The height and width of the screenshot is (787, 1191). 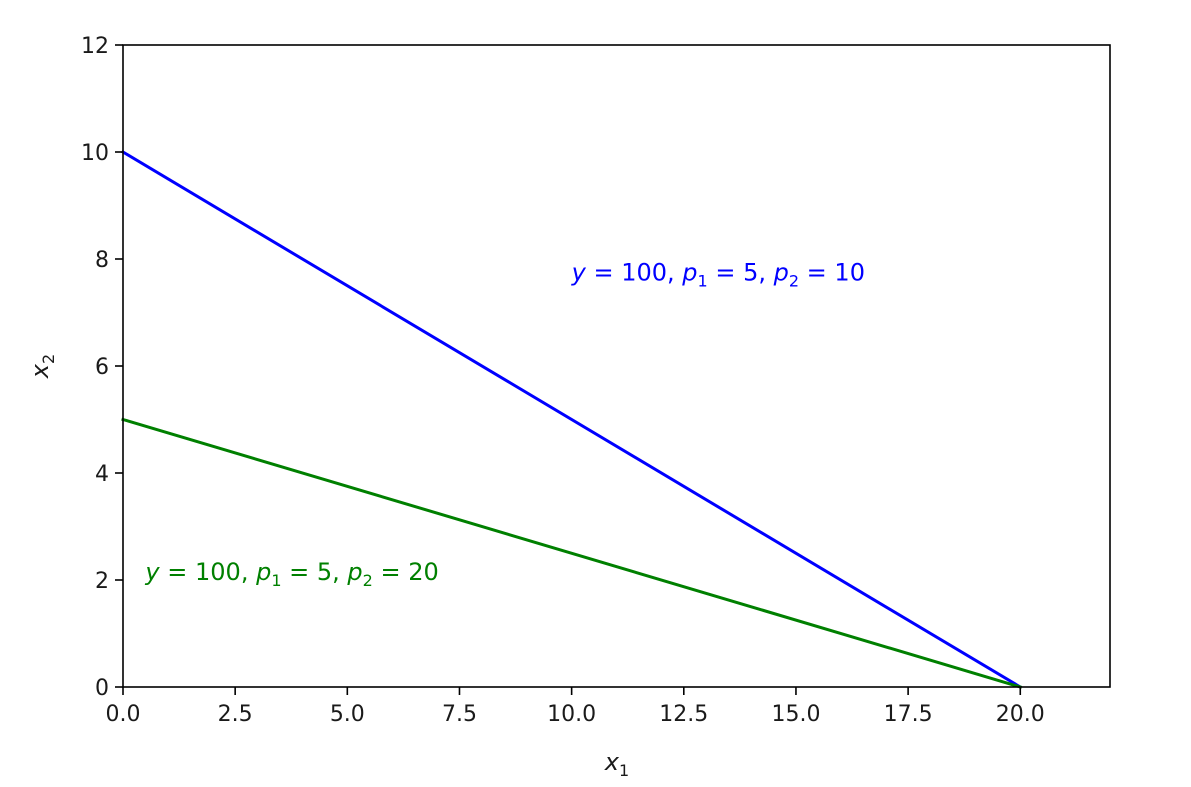 I want to click on x-axis-label: x1, so click(x=616, y=764).